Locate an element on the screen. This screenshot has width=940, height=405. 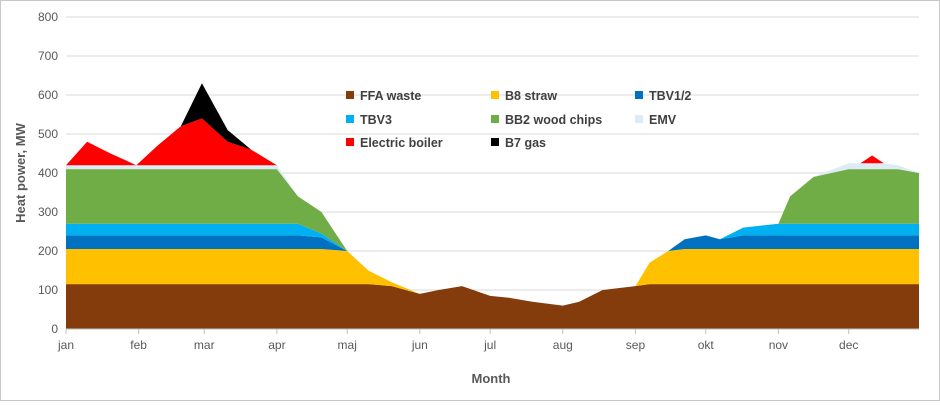
y-tick-label: 500 is located at coordinates (48, 134).